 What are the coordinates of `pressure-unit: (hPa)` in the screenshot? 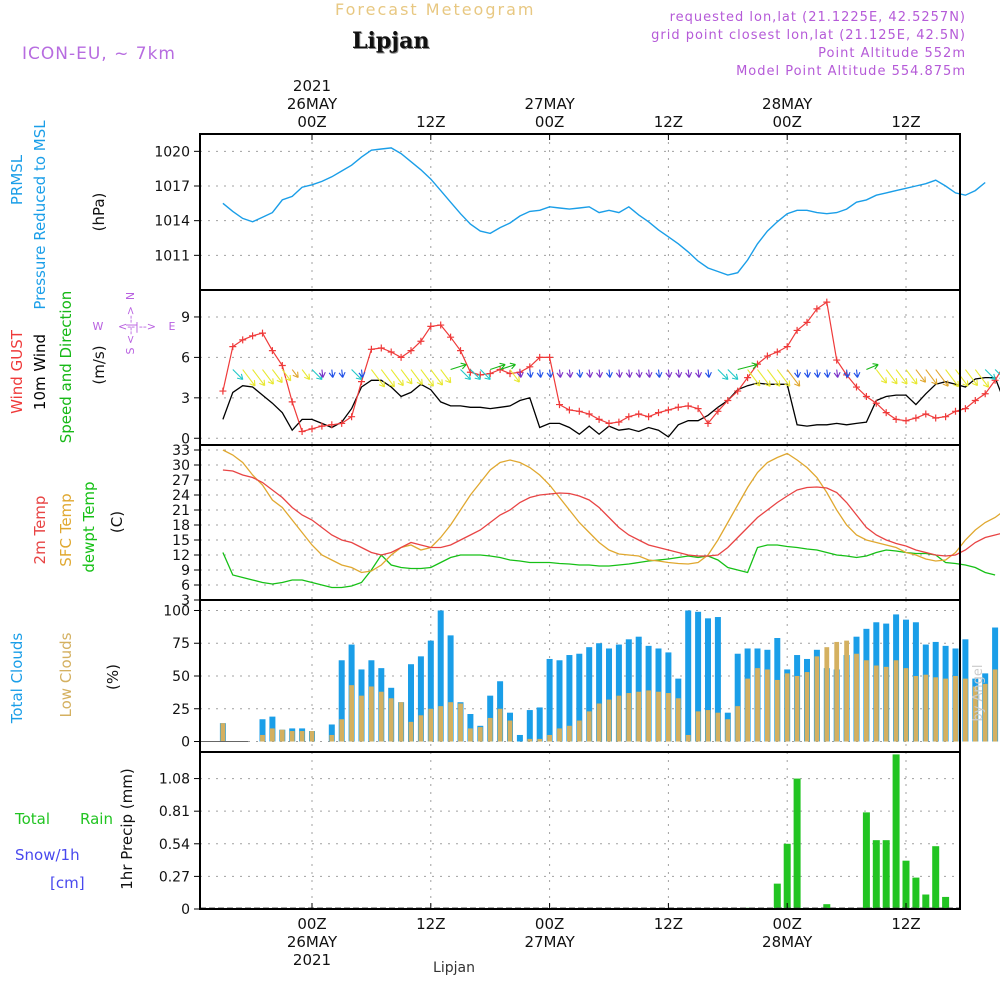 It's located at (99, 212).